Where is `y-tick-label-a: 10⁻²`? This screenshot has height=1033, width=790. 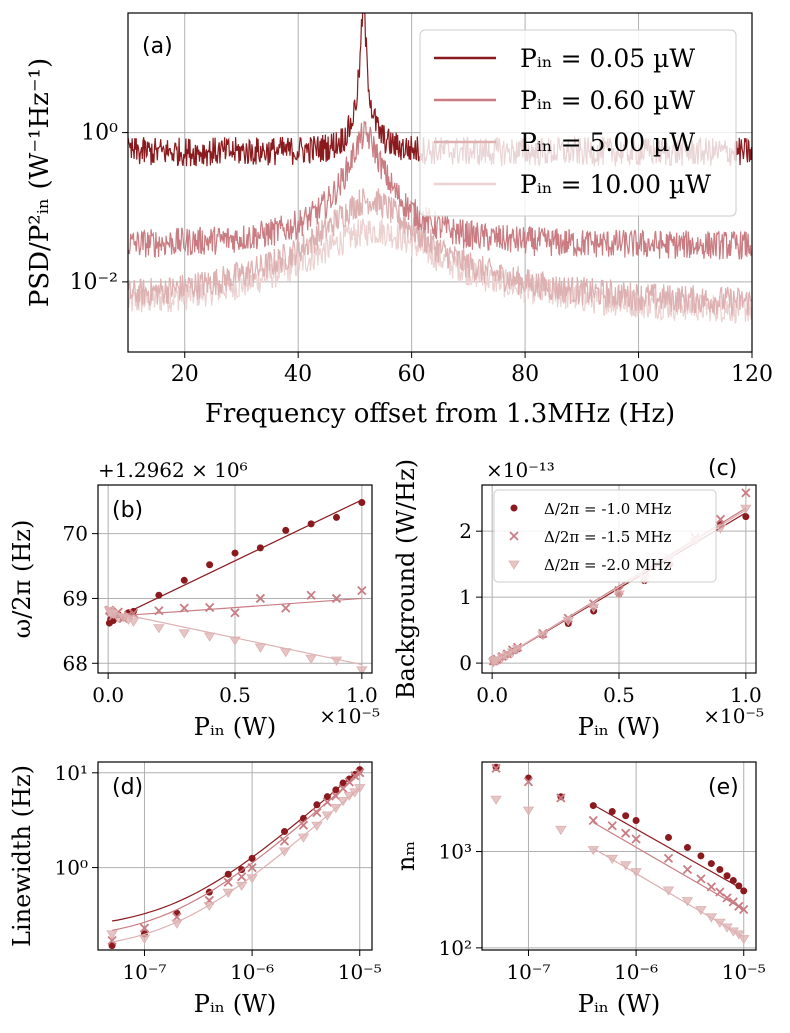 y-tick-label-a: 10⁻² is located at coordinates (94, 282).